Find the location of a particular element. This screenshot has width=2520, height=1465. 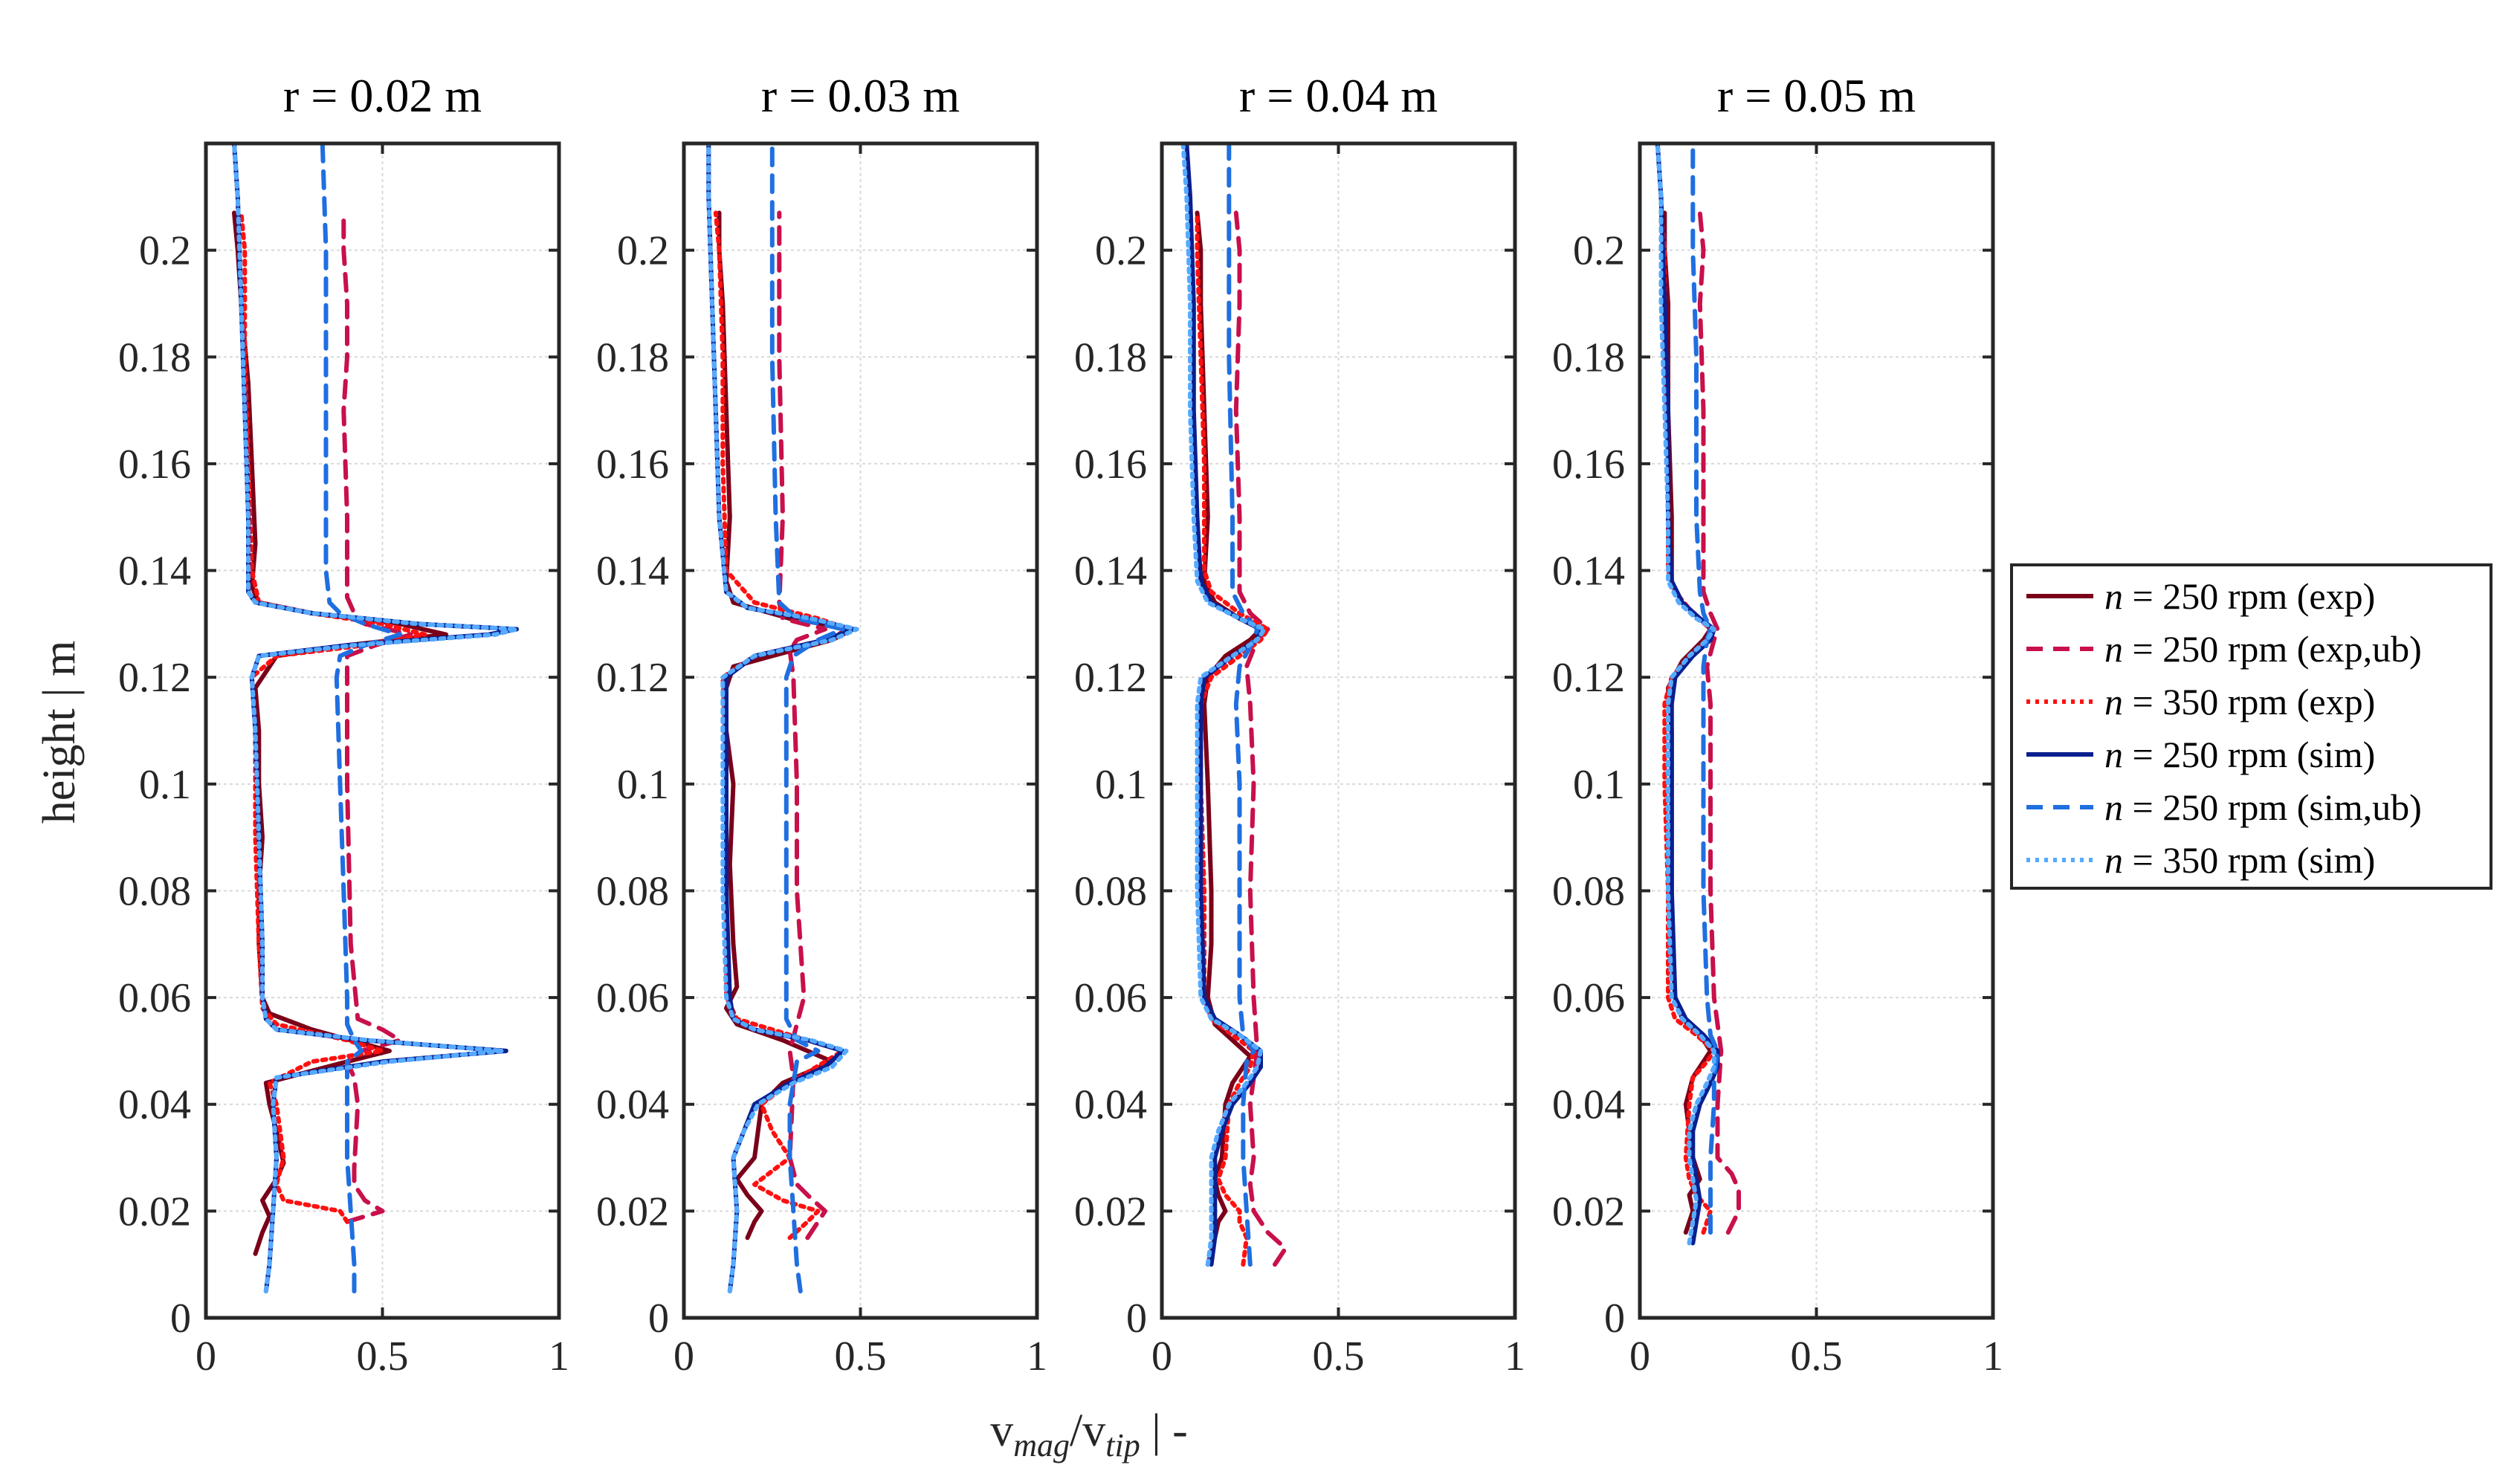

legend-item: n = 250 rpm (exp,ub) is located at coordinates (2224, 649).